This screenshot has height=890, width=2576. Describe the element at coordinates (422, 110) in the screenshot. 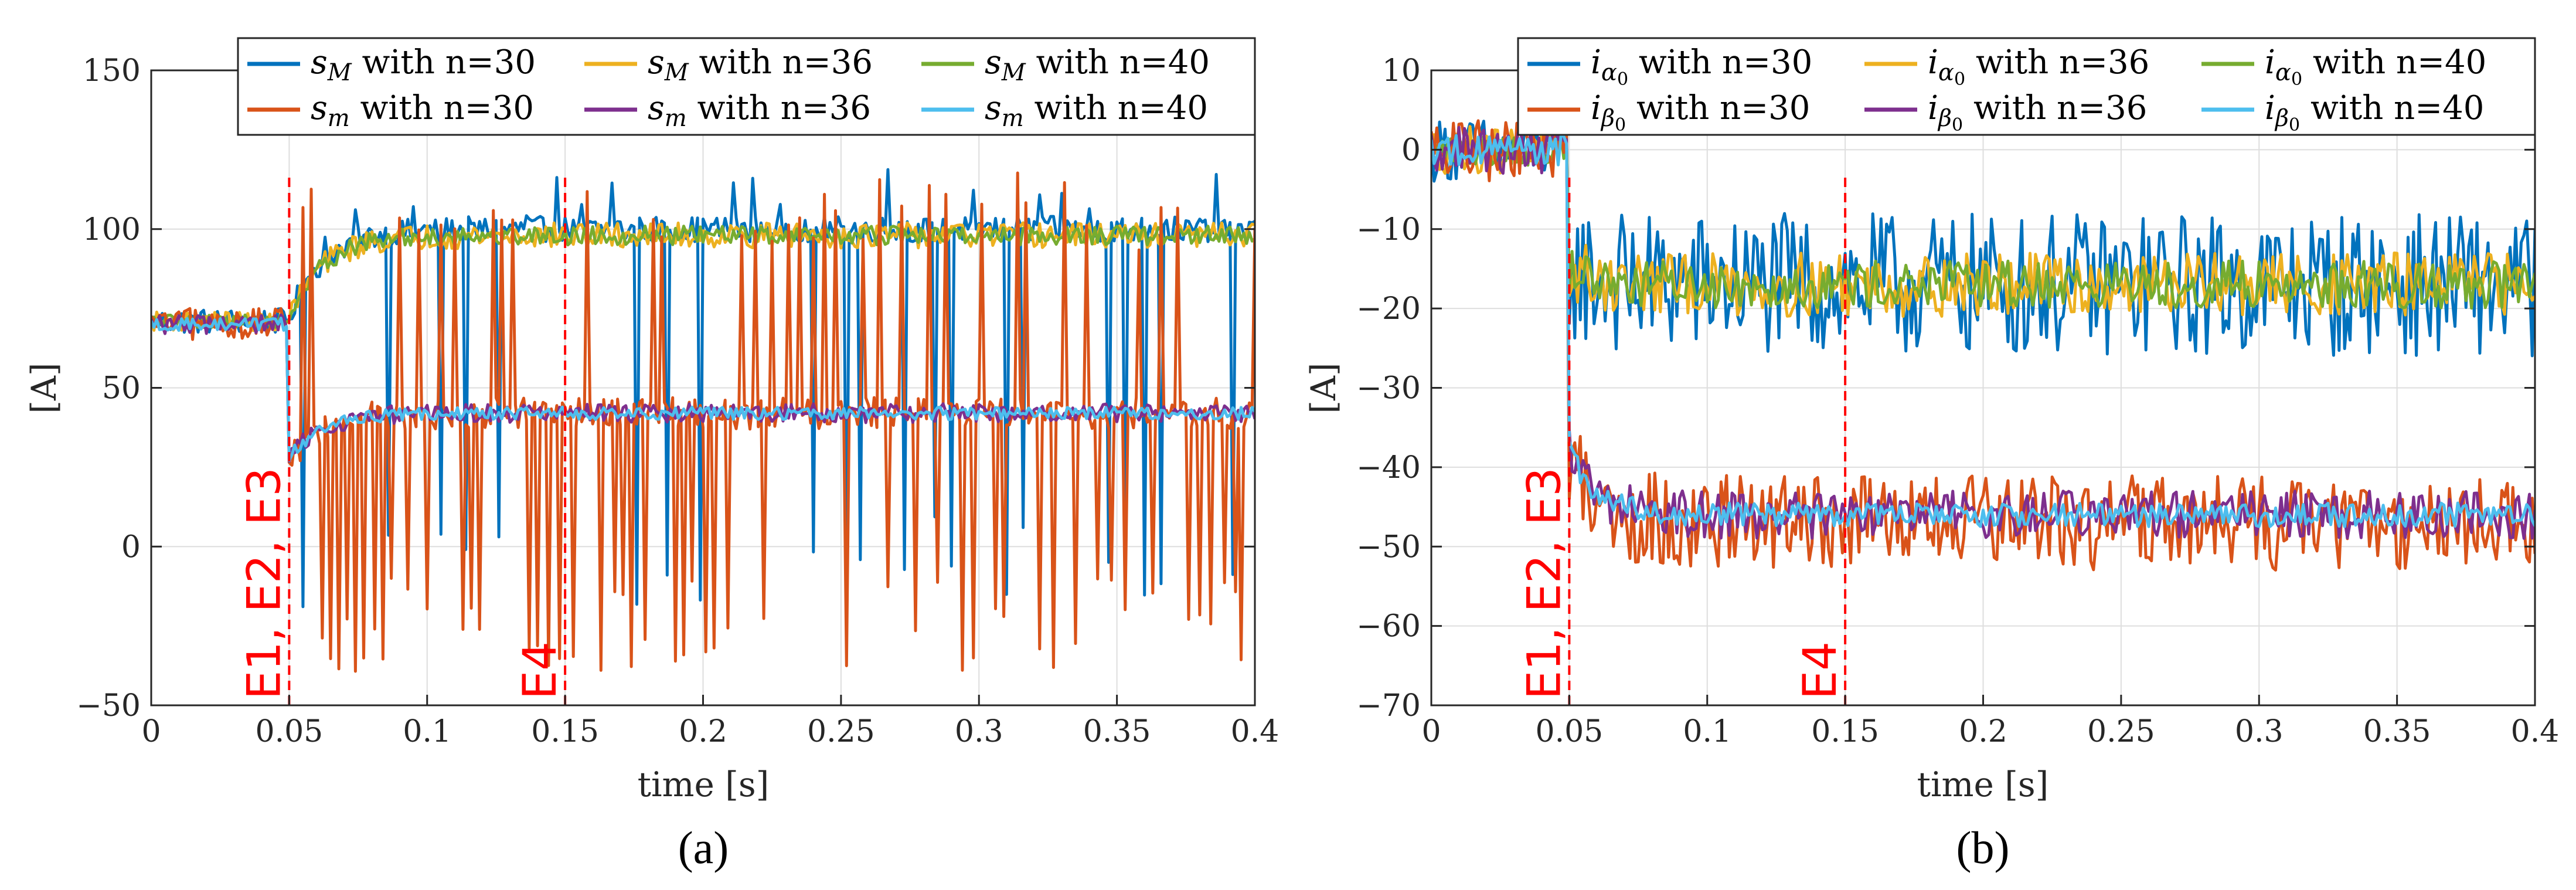

I see `legend-entry: sm with n=30` at that location.